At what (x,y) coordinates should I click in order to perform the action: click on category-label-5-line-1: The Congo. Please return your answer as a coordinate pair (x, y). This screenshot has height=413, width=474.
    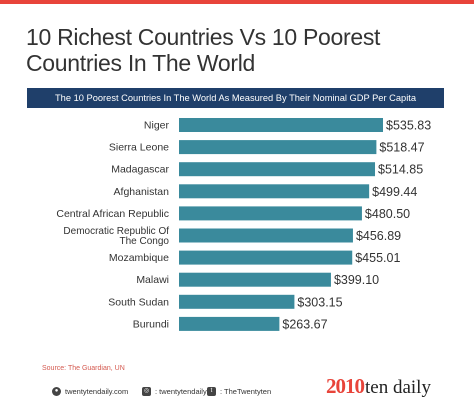
    Looking at the image, I should click on (145, 241).